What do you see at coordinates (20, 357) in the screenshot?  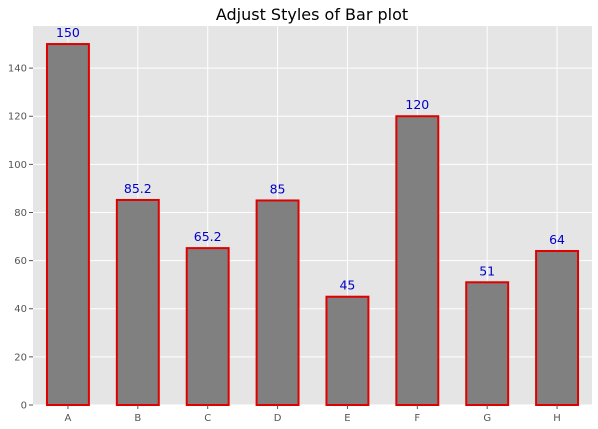 I see `y-tick-label: 20` at bounding box center [20, 357].